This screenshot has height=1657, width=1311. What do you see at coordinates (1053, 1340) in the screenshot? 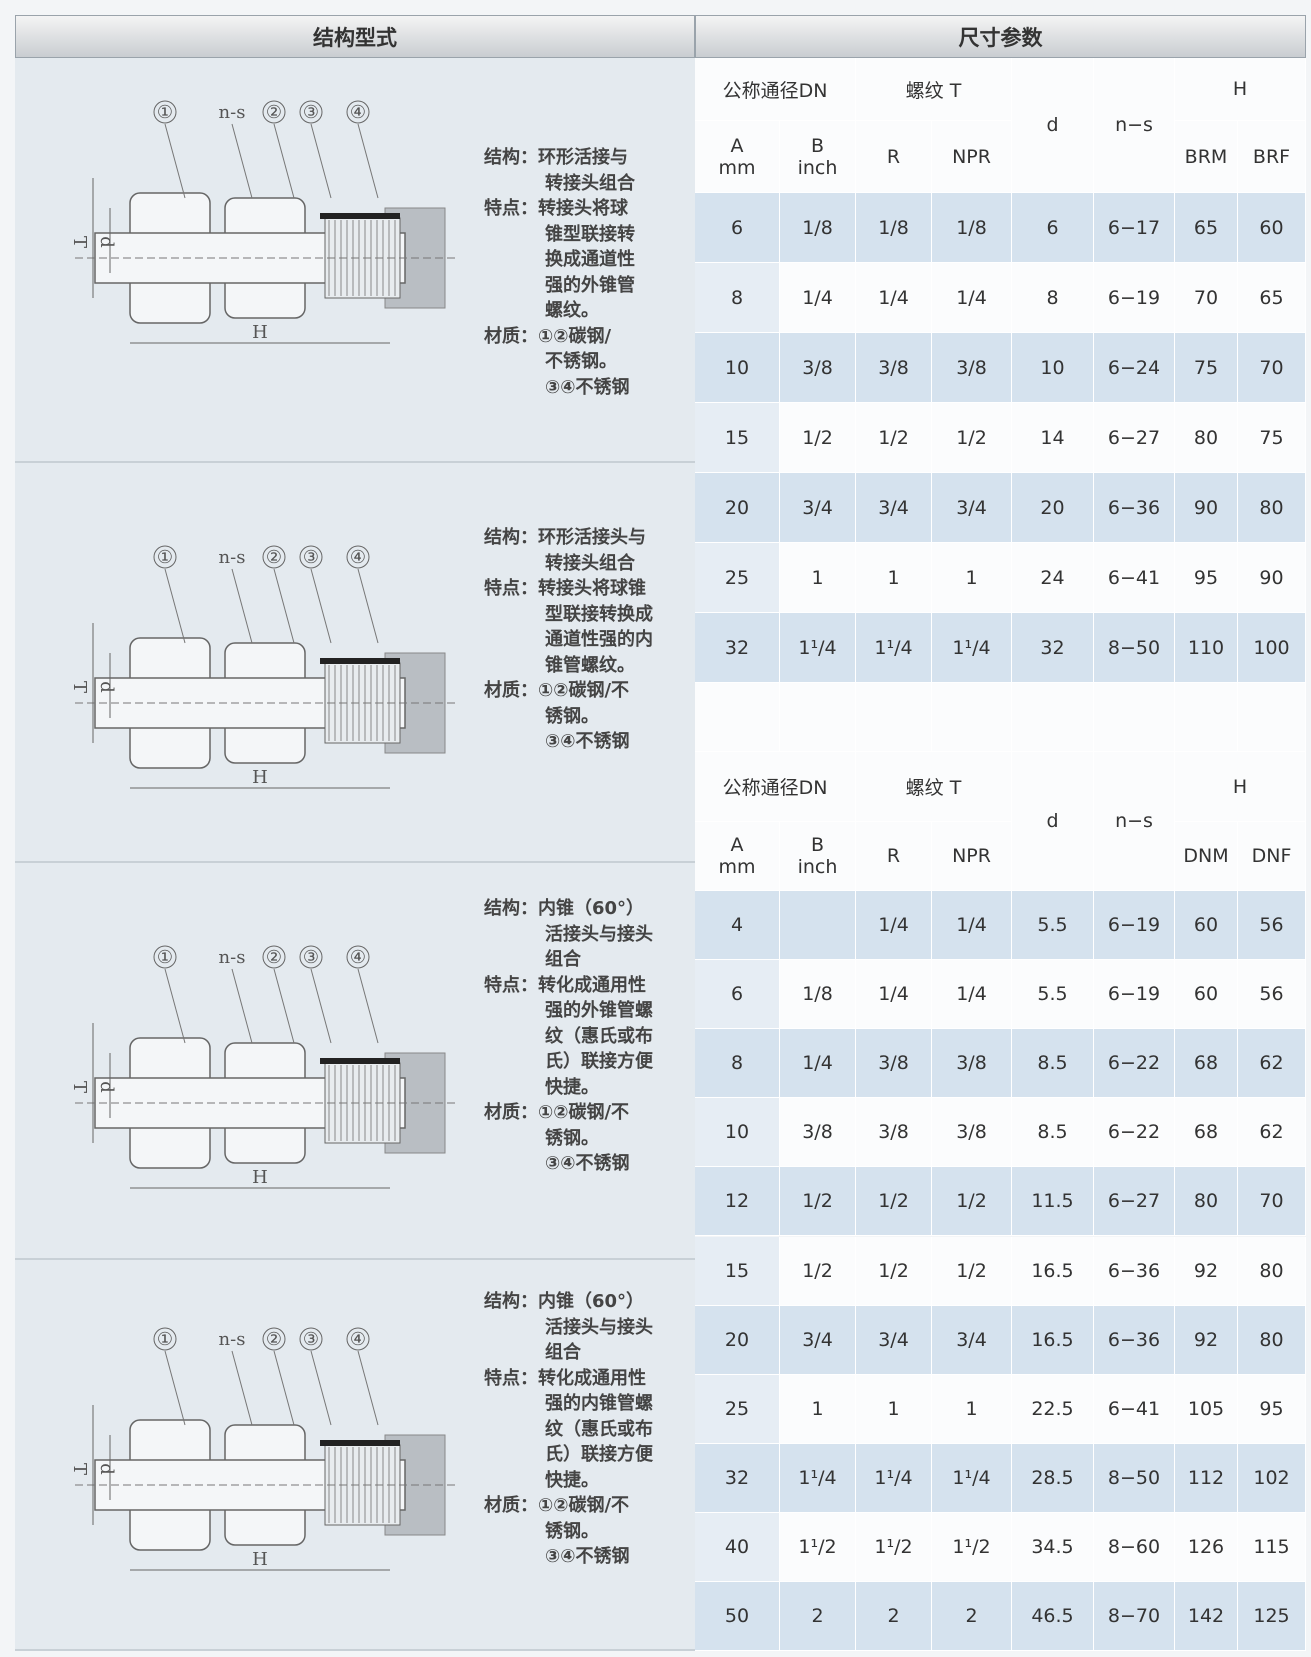
I see `table-cell: 16.5` at bounding box center [1053, 1340].